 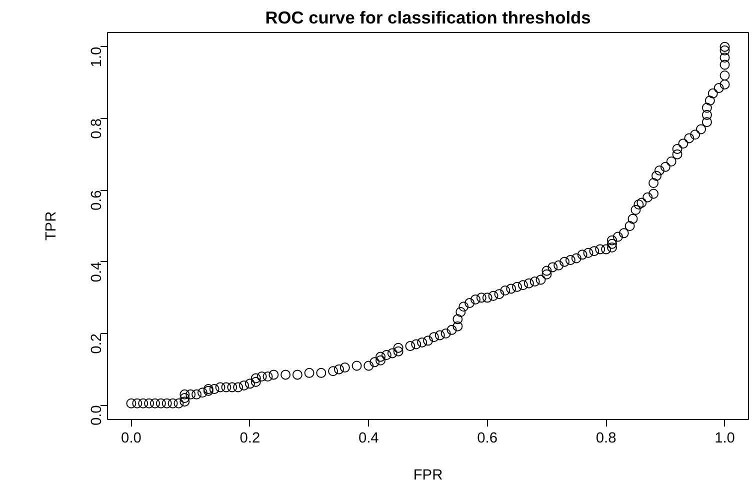 I want to click on x-tick-label: 1.0, so click(x=724, y=438).